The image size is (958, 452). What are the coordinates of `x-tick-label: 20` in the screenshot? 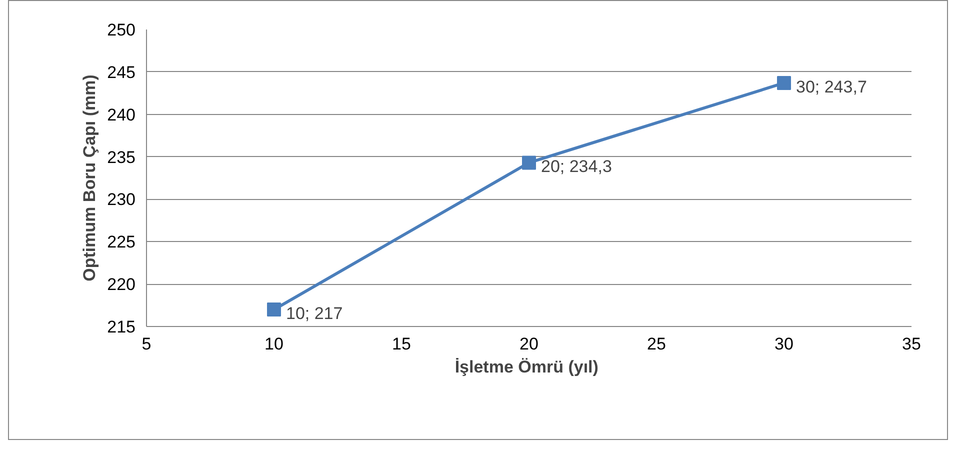 It's located at (529, 344).